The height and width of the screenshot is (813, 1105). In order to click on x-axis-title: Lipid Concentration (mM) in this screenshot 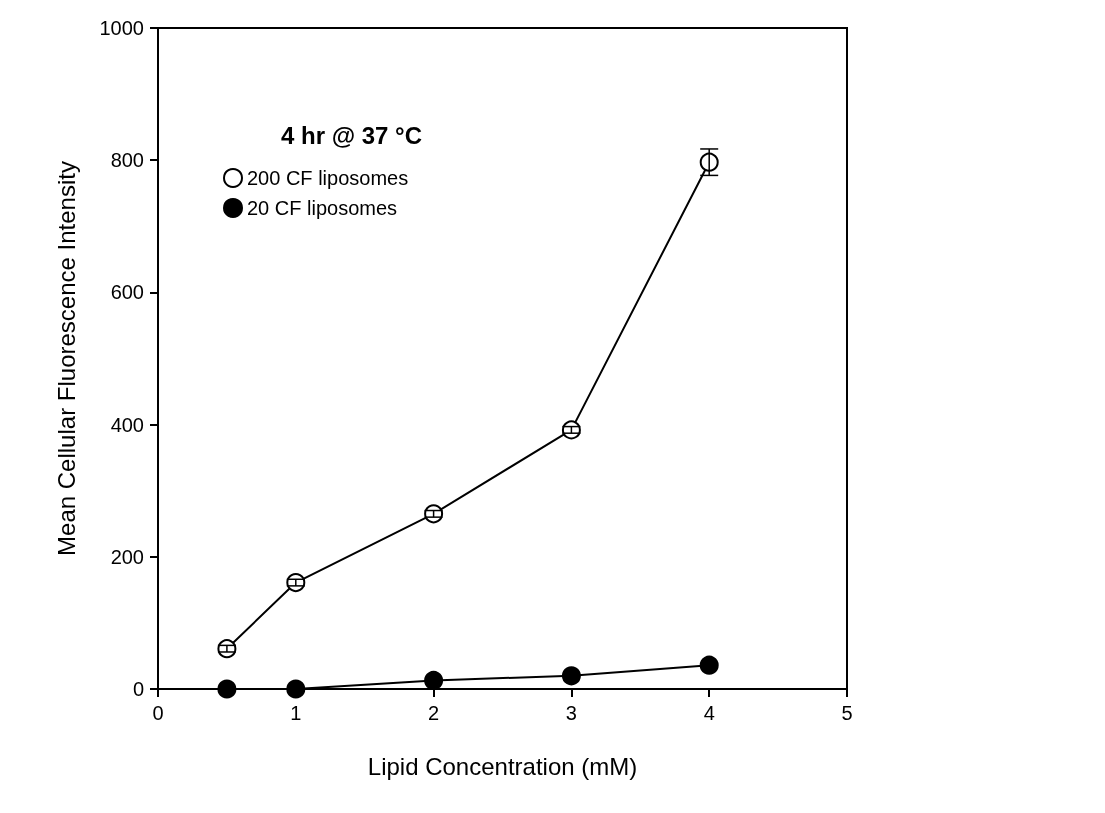, I will do `click(502, 766)`.